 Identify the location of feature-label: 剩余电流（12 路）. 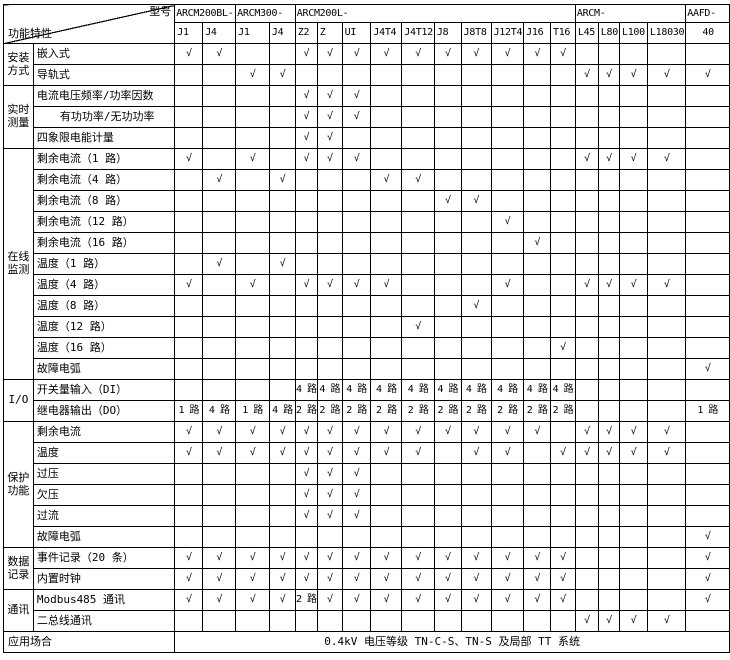
(104, 222).